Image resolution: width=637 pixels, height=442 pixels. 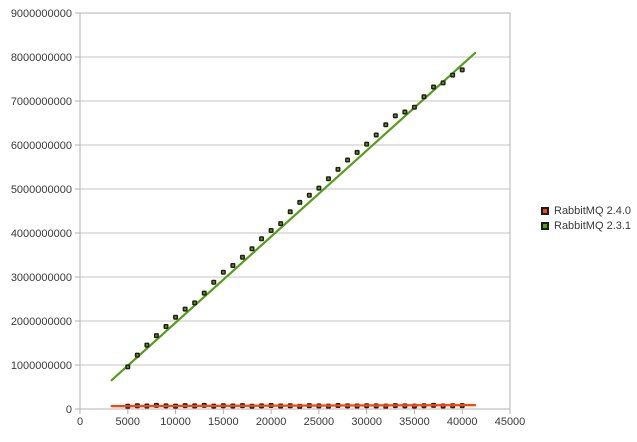 I want to click on legend-swatch-rabbitmq-231-icon, so click(x=545, y=226).